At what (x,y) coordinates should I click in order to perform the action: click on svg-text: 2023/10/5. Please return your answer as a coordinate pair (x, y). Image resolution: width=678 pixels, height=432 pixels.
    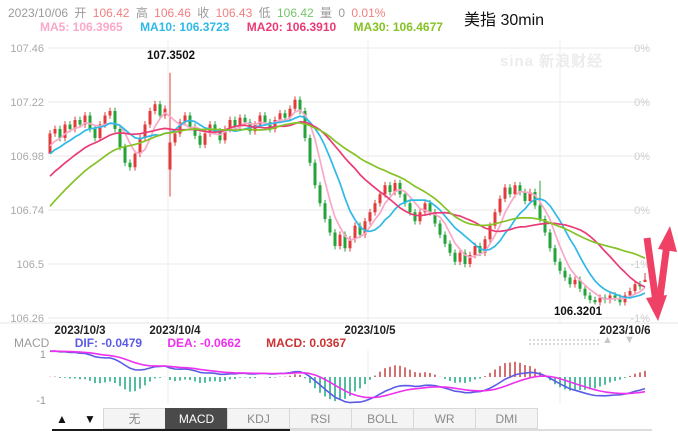
    Looking at the image, I should click on (370, 331).